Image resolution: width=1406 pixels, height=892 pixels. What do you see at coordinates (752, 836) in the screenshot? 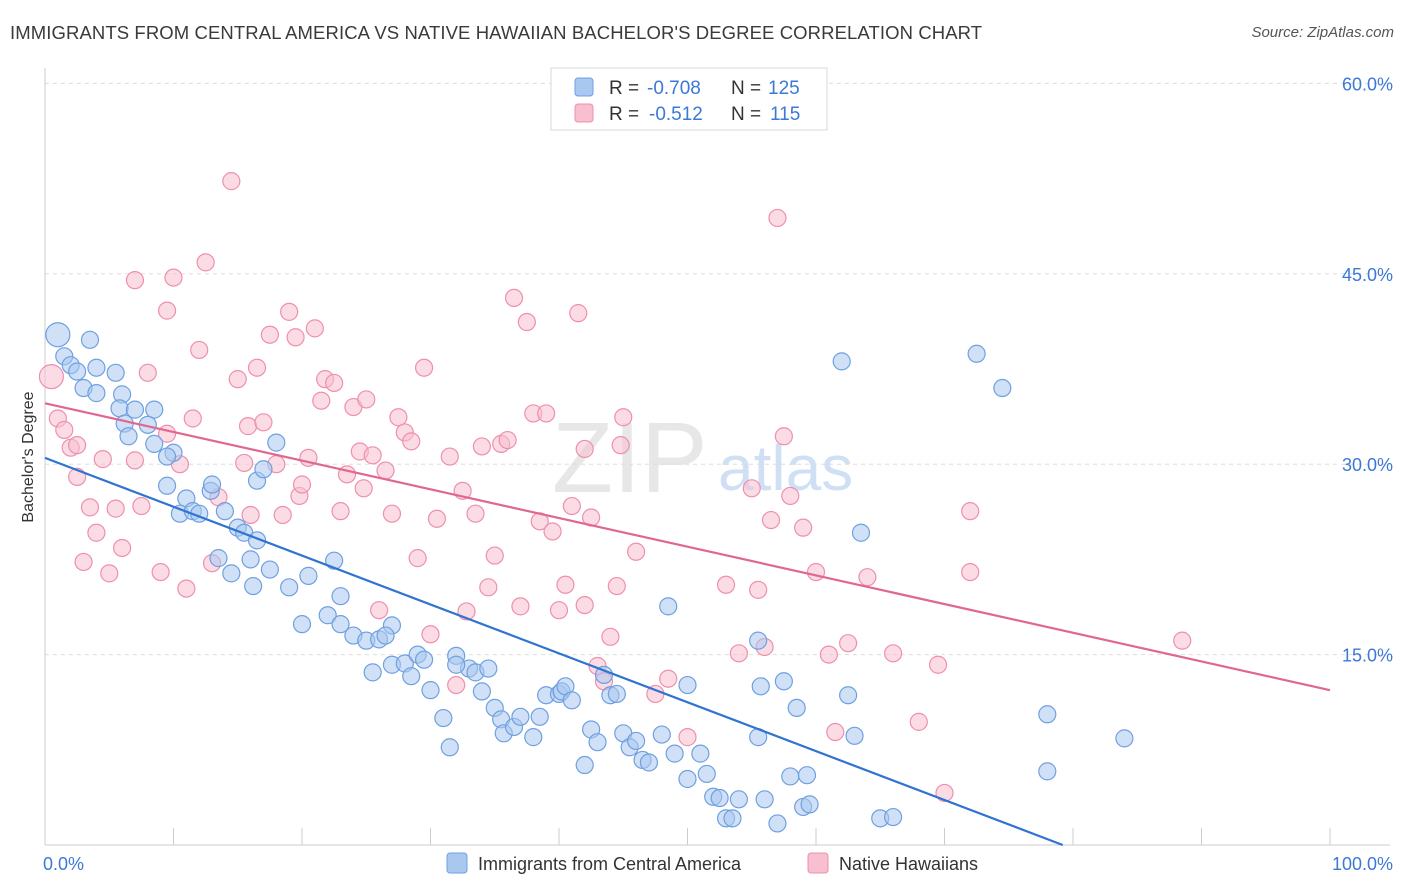
I see `x-ticks` at bounding box center [752, 836].